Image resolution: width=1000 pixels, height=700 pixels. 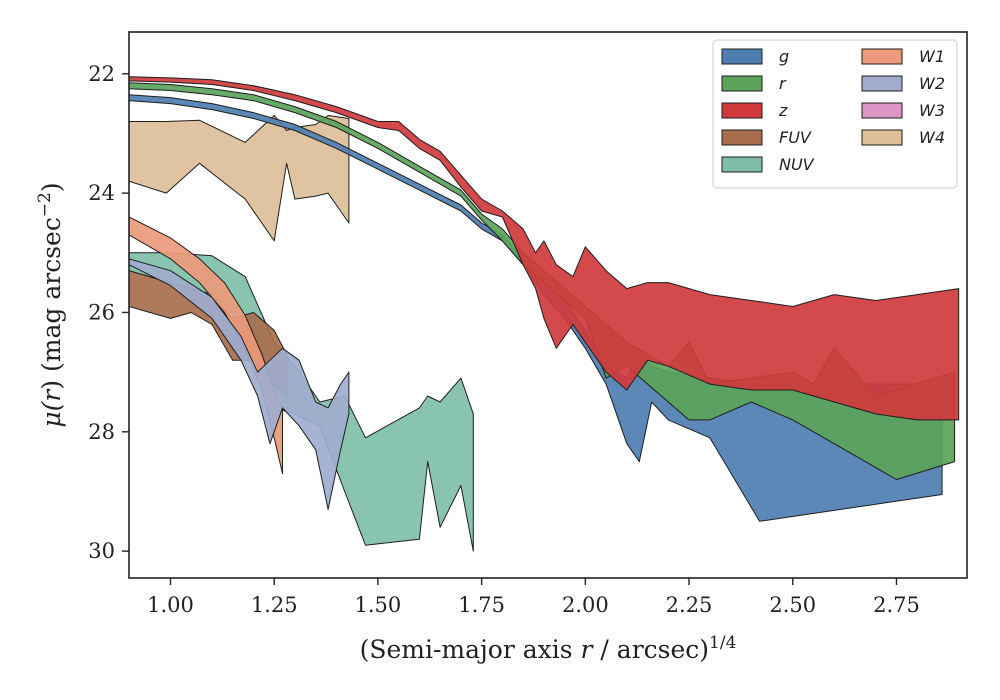 What do you see at coordinates (742, 137) in the screenshot?
I see `legend-swatch-fuv` at bounding box center [742, 137].